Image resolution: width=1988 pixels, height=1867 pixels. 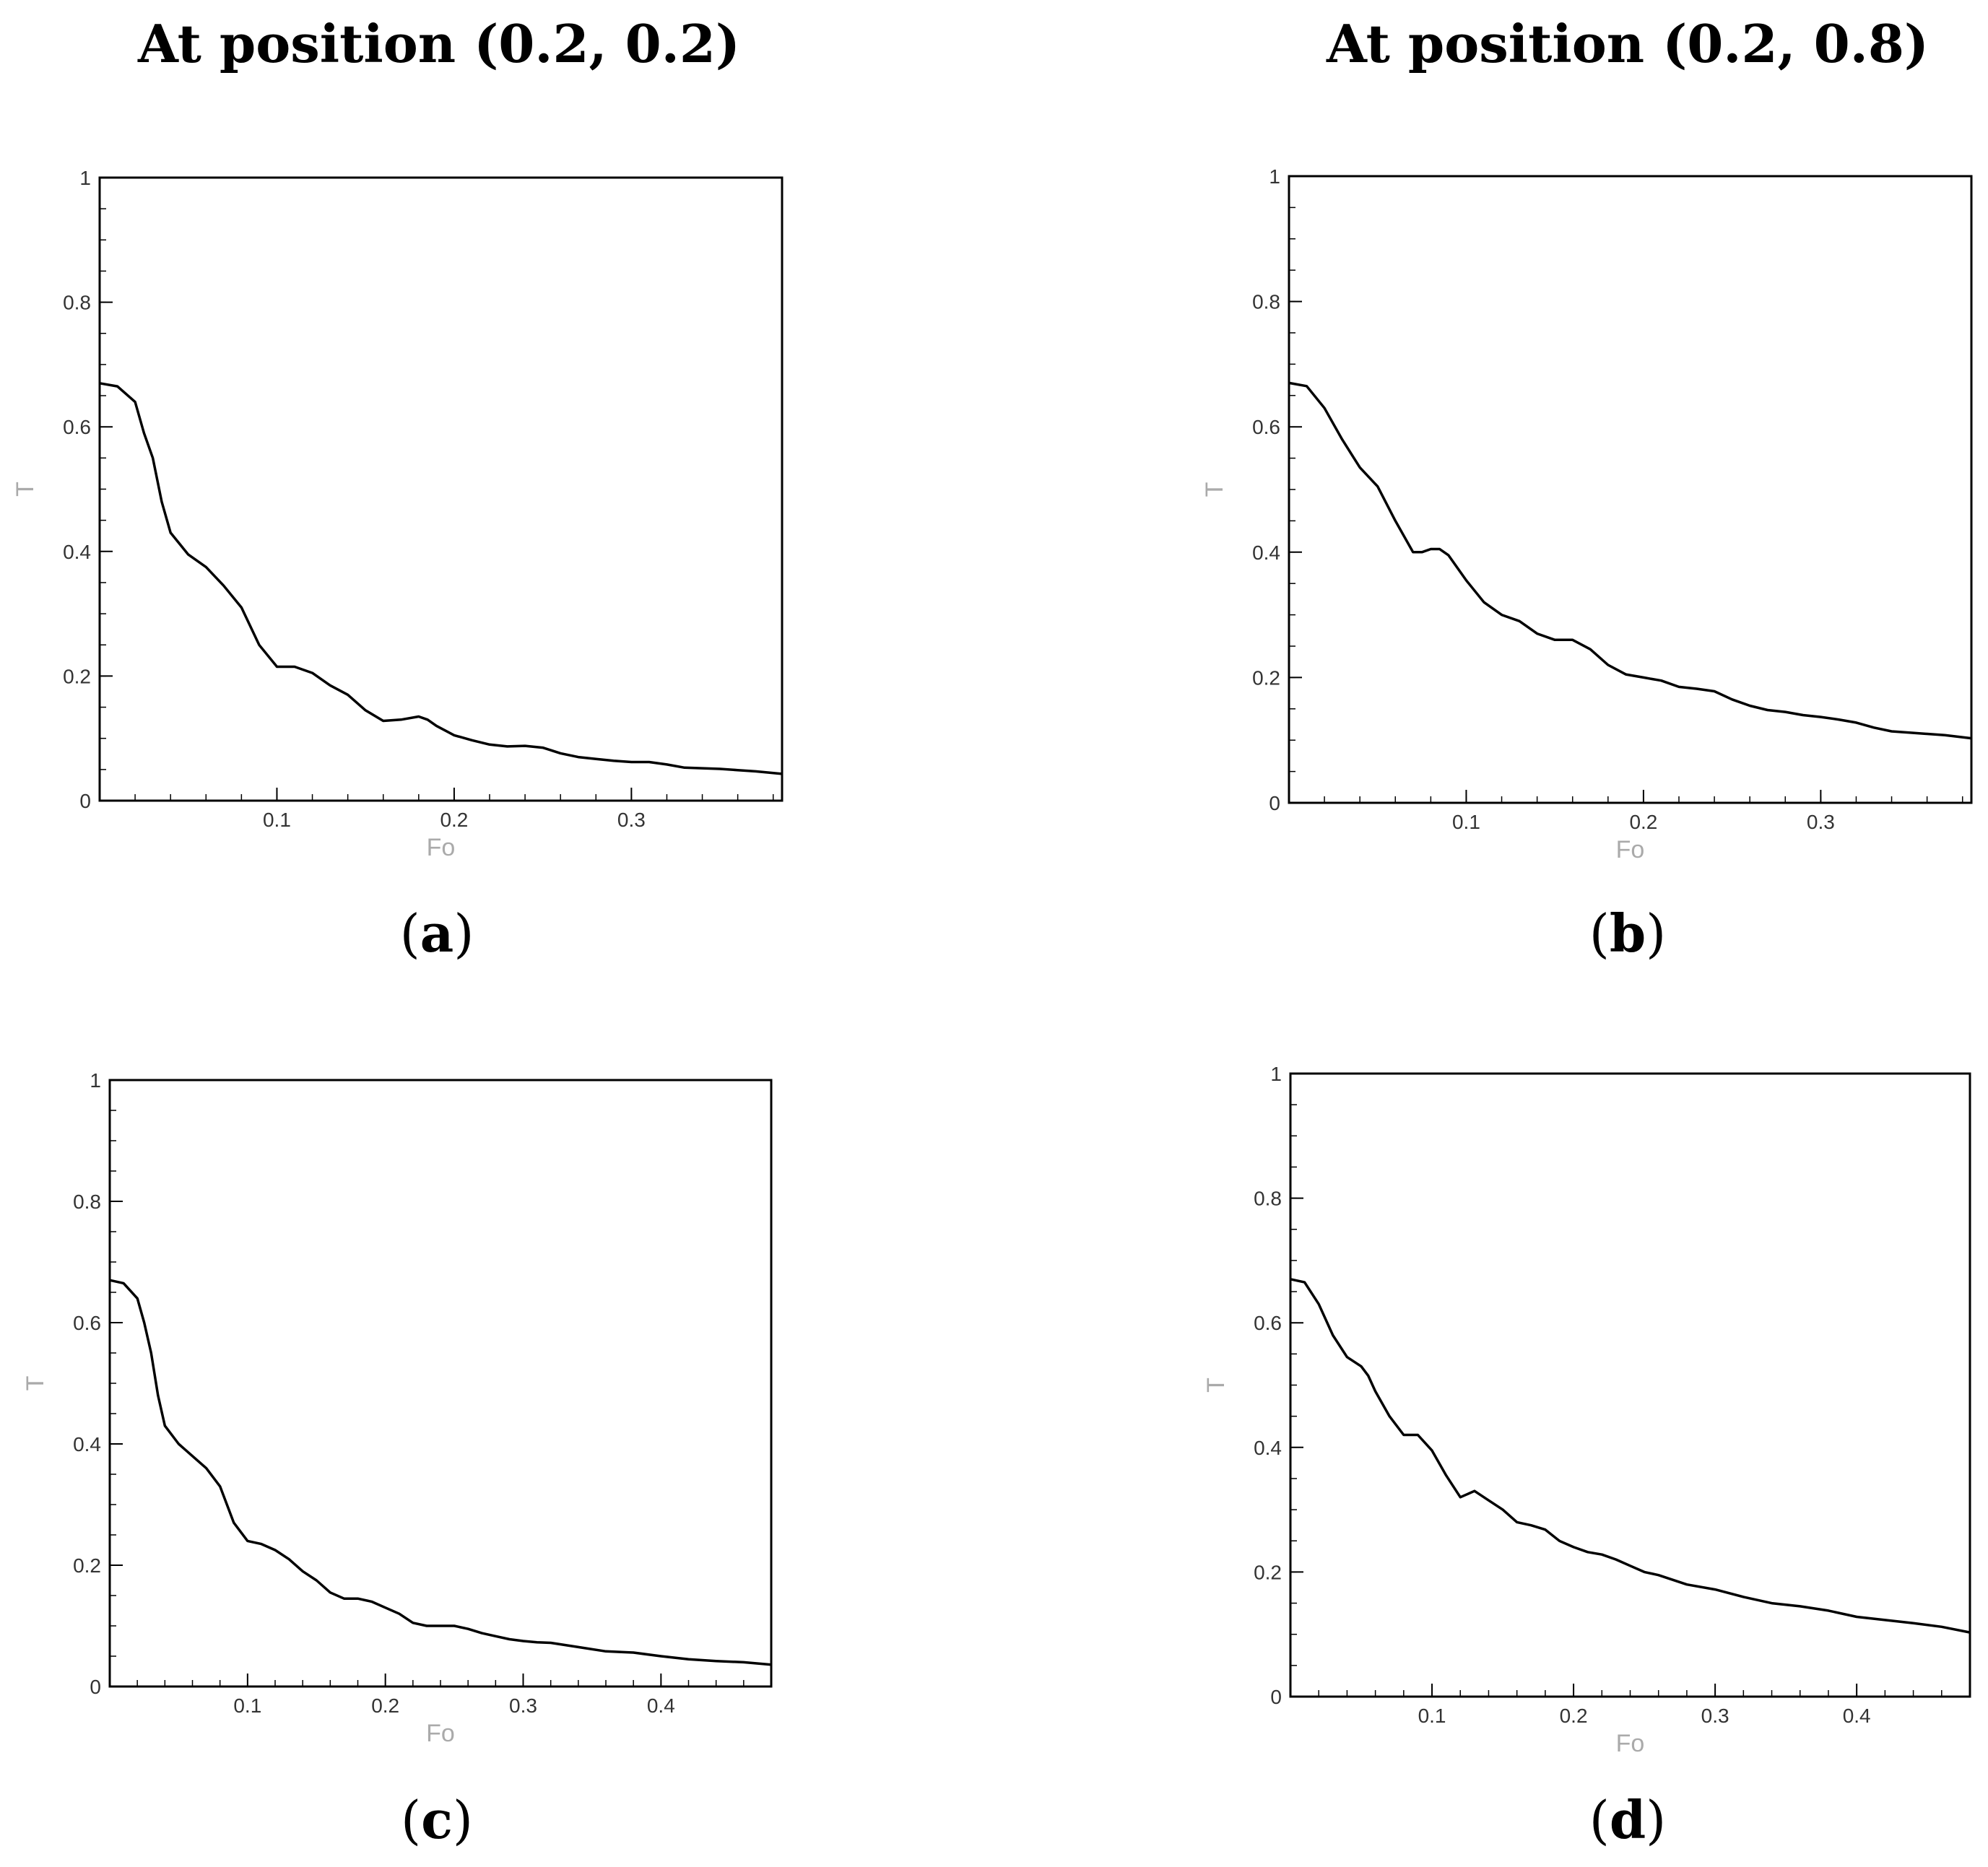 I want to click on column-title-left: At position (0.2, 0.2), so click(x=438, y=44).